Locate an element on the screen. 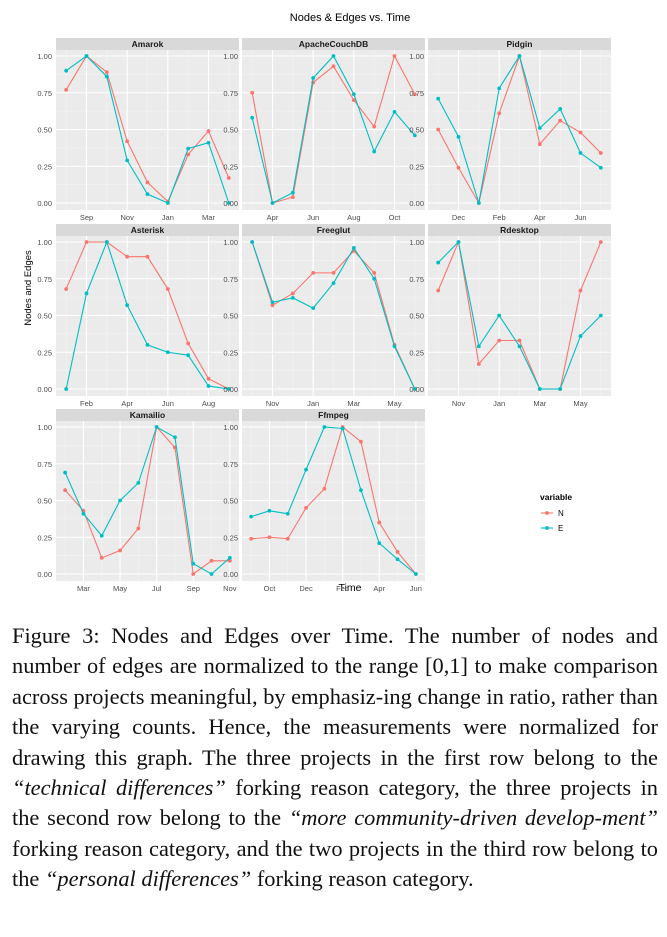 The width and height of the screenshot is (667, 937). legend-swatch-point is located at coordinates (547, 513).